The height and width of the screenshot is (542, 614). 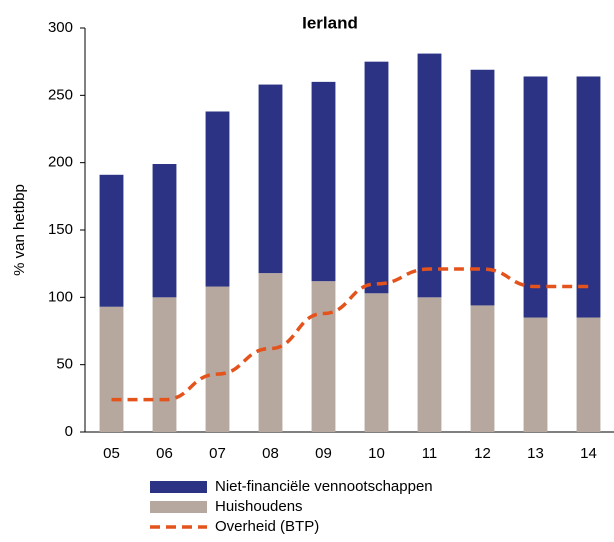 I want to click on x-tick-label: 06, so click(x=164, y=453).